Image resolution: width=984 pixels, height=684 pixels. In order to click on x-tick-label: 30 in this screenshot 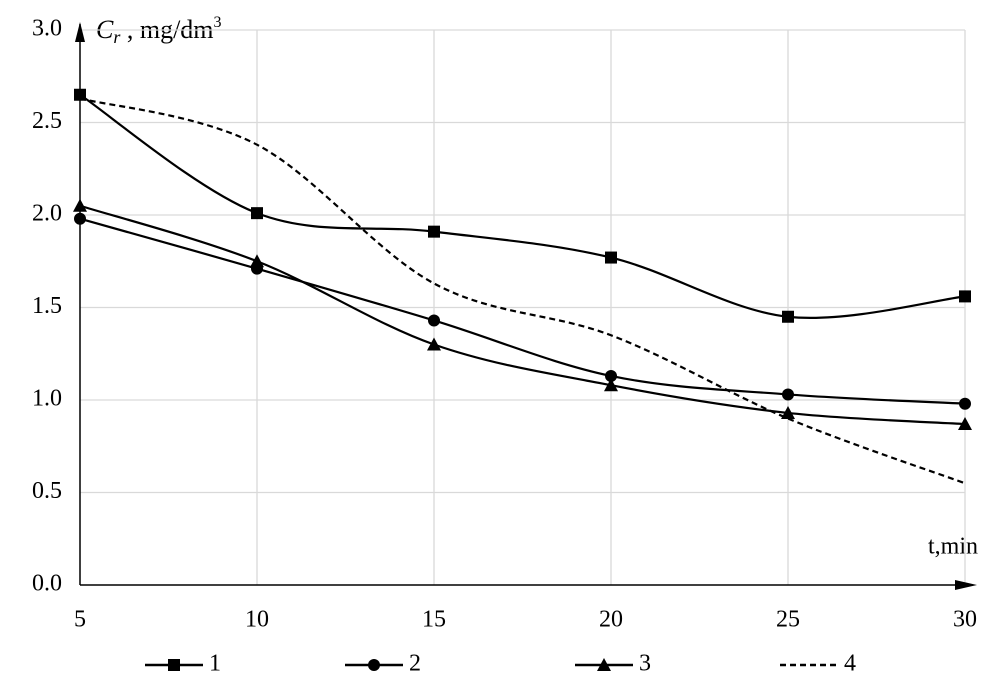, I will do `click(965, 620)`.